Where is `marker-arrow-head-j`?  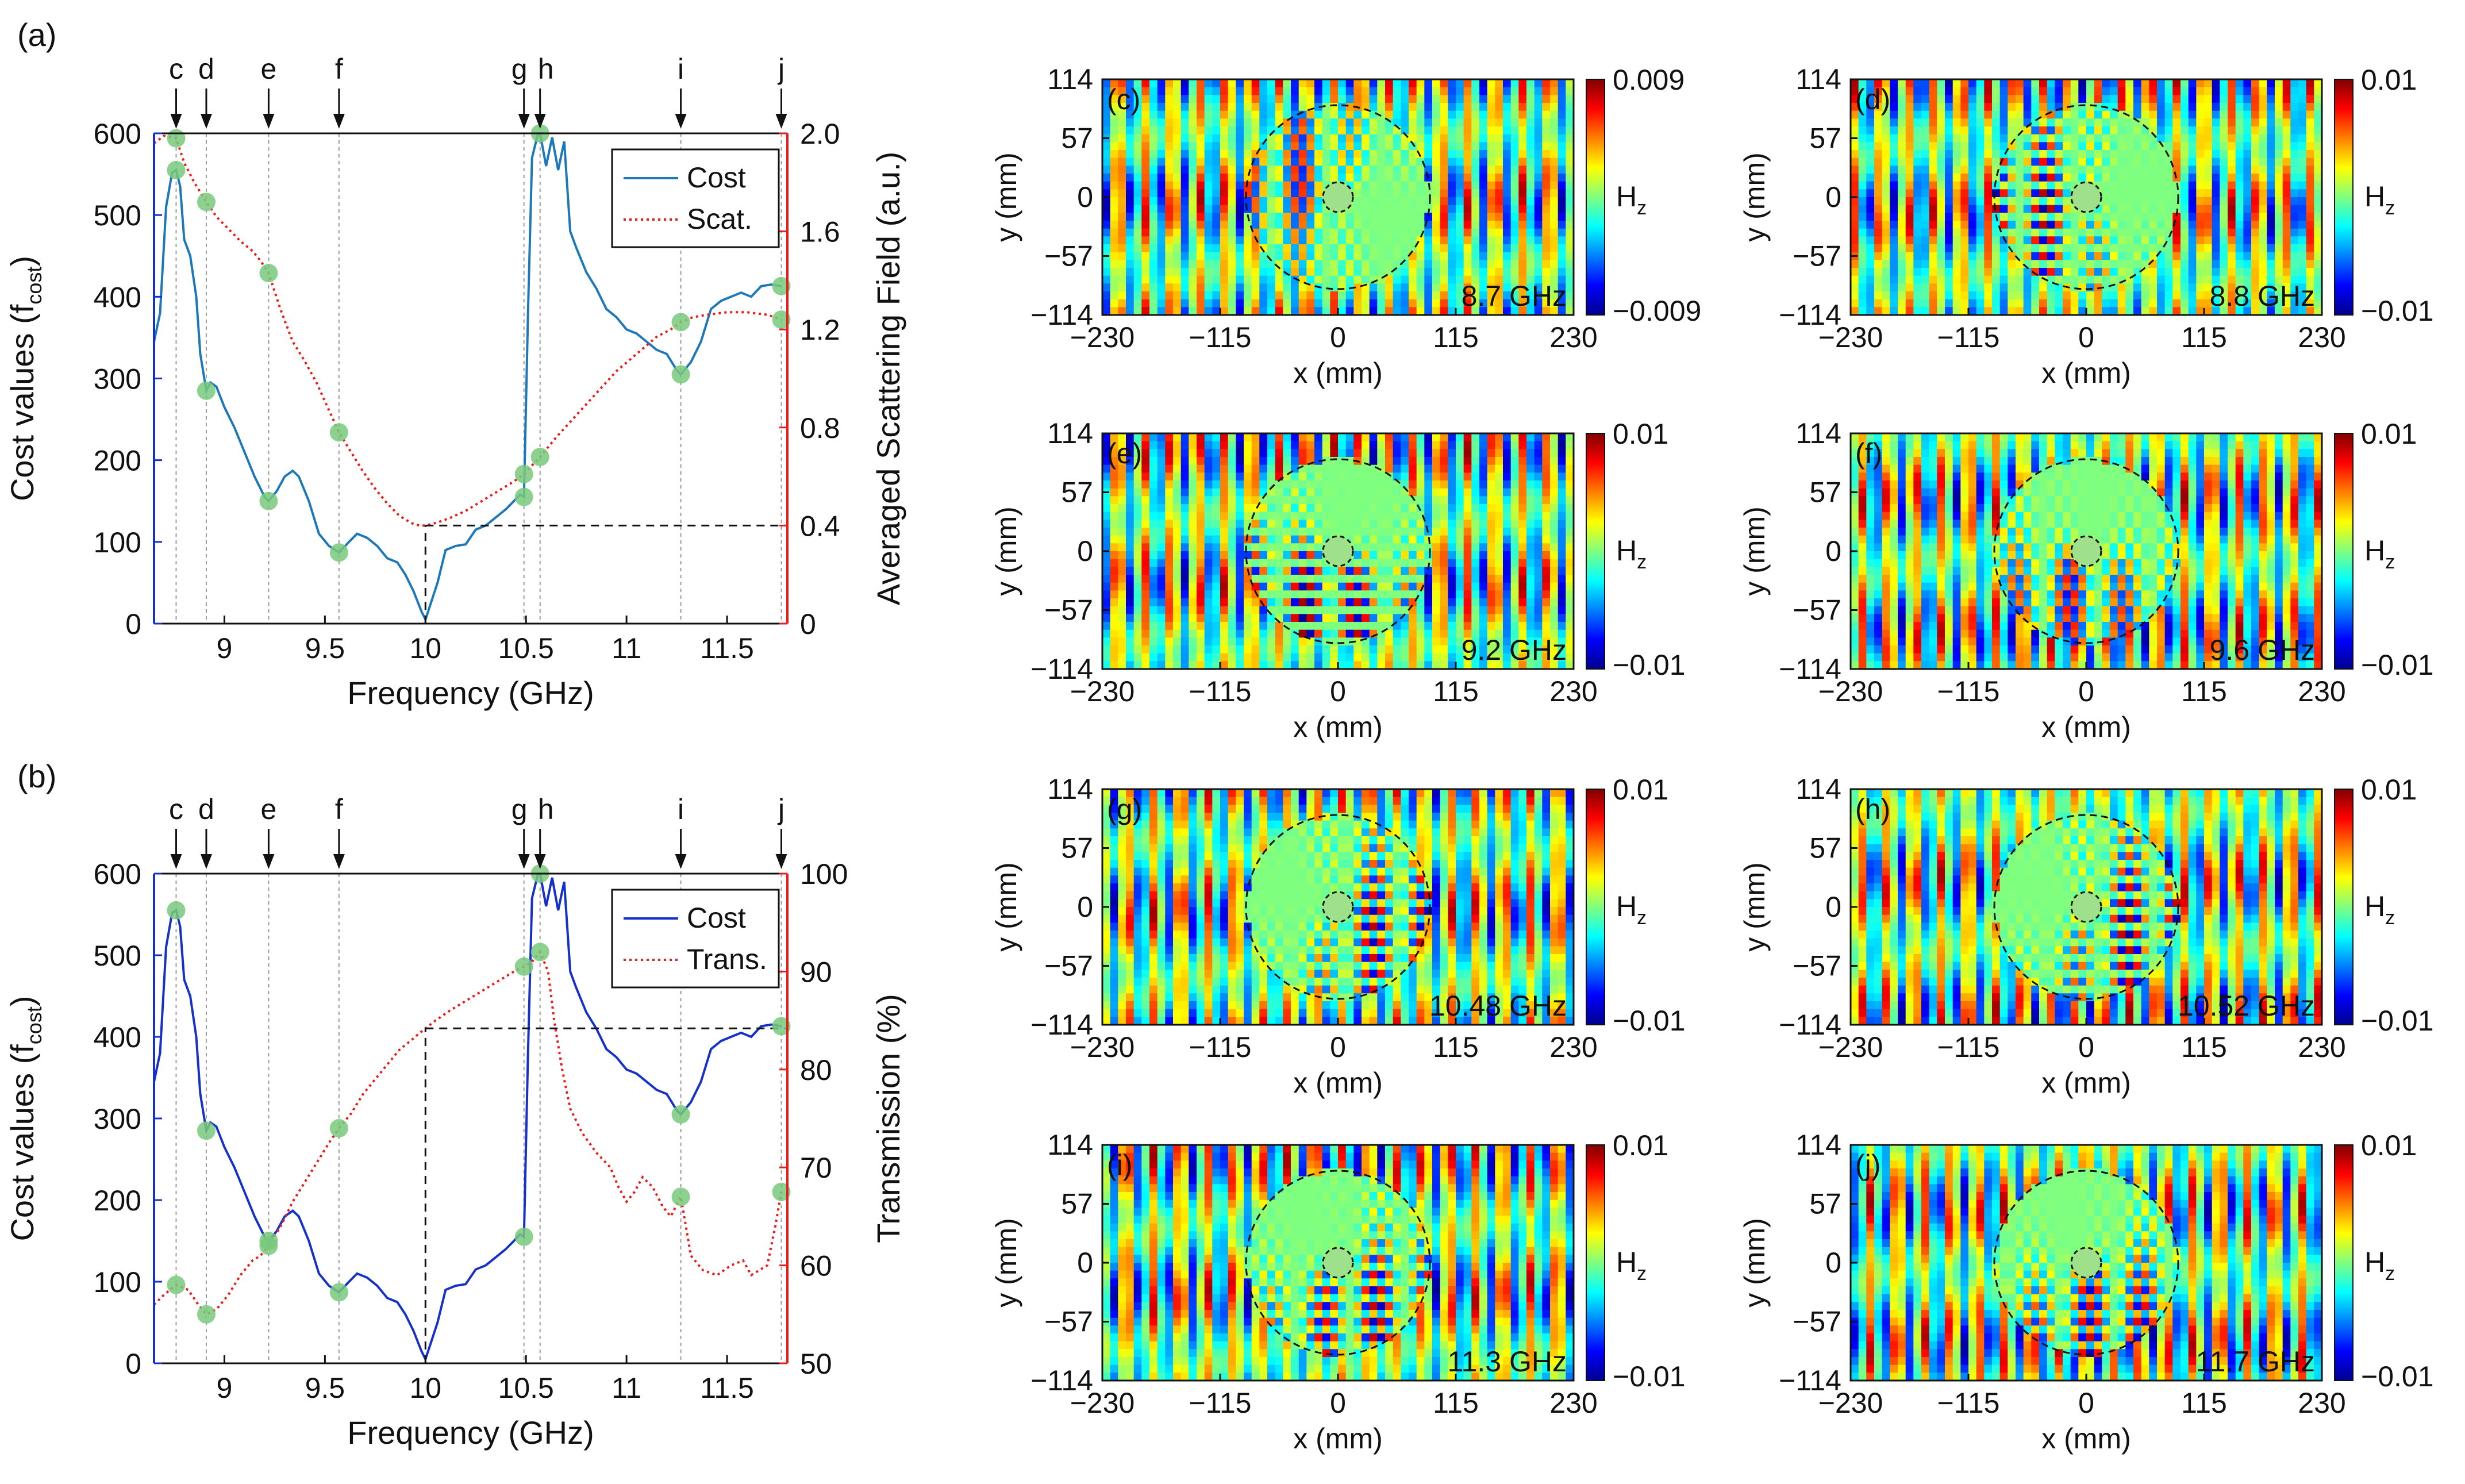 marker-arrow-head-j is located at coordinates (781, 121).